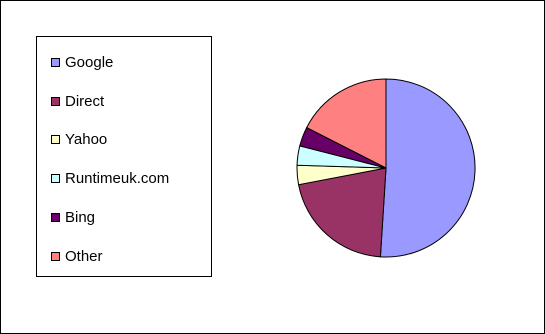 This screenshot has height=334, width=545. What do you see at coordinates (427, 168) in the screenshot?
I see `pie-slice-google` at bounding box center [427, 168].